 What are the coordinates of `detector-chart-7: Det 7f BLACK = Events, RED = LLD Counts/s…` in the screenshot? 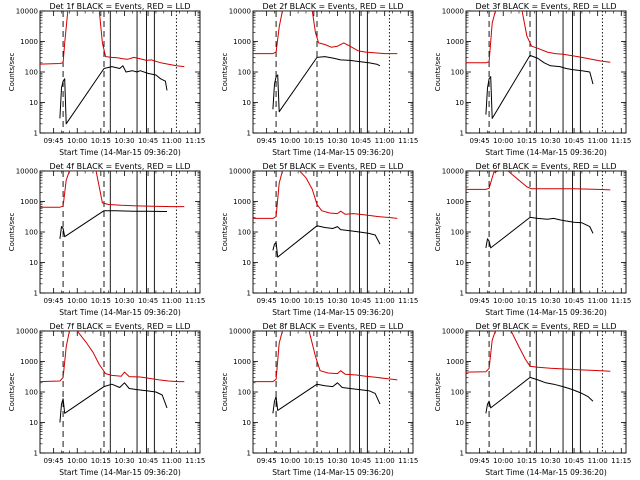 It's located at (106, 399).